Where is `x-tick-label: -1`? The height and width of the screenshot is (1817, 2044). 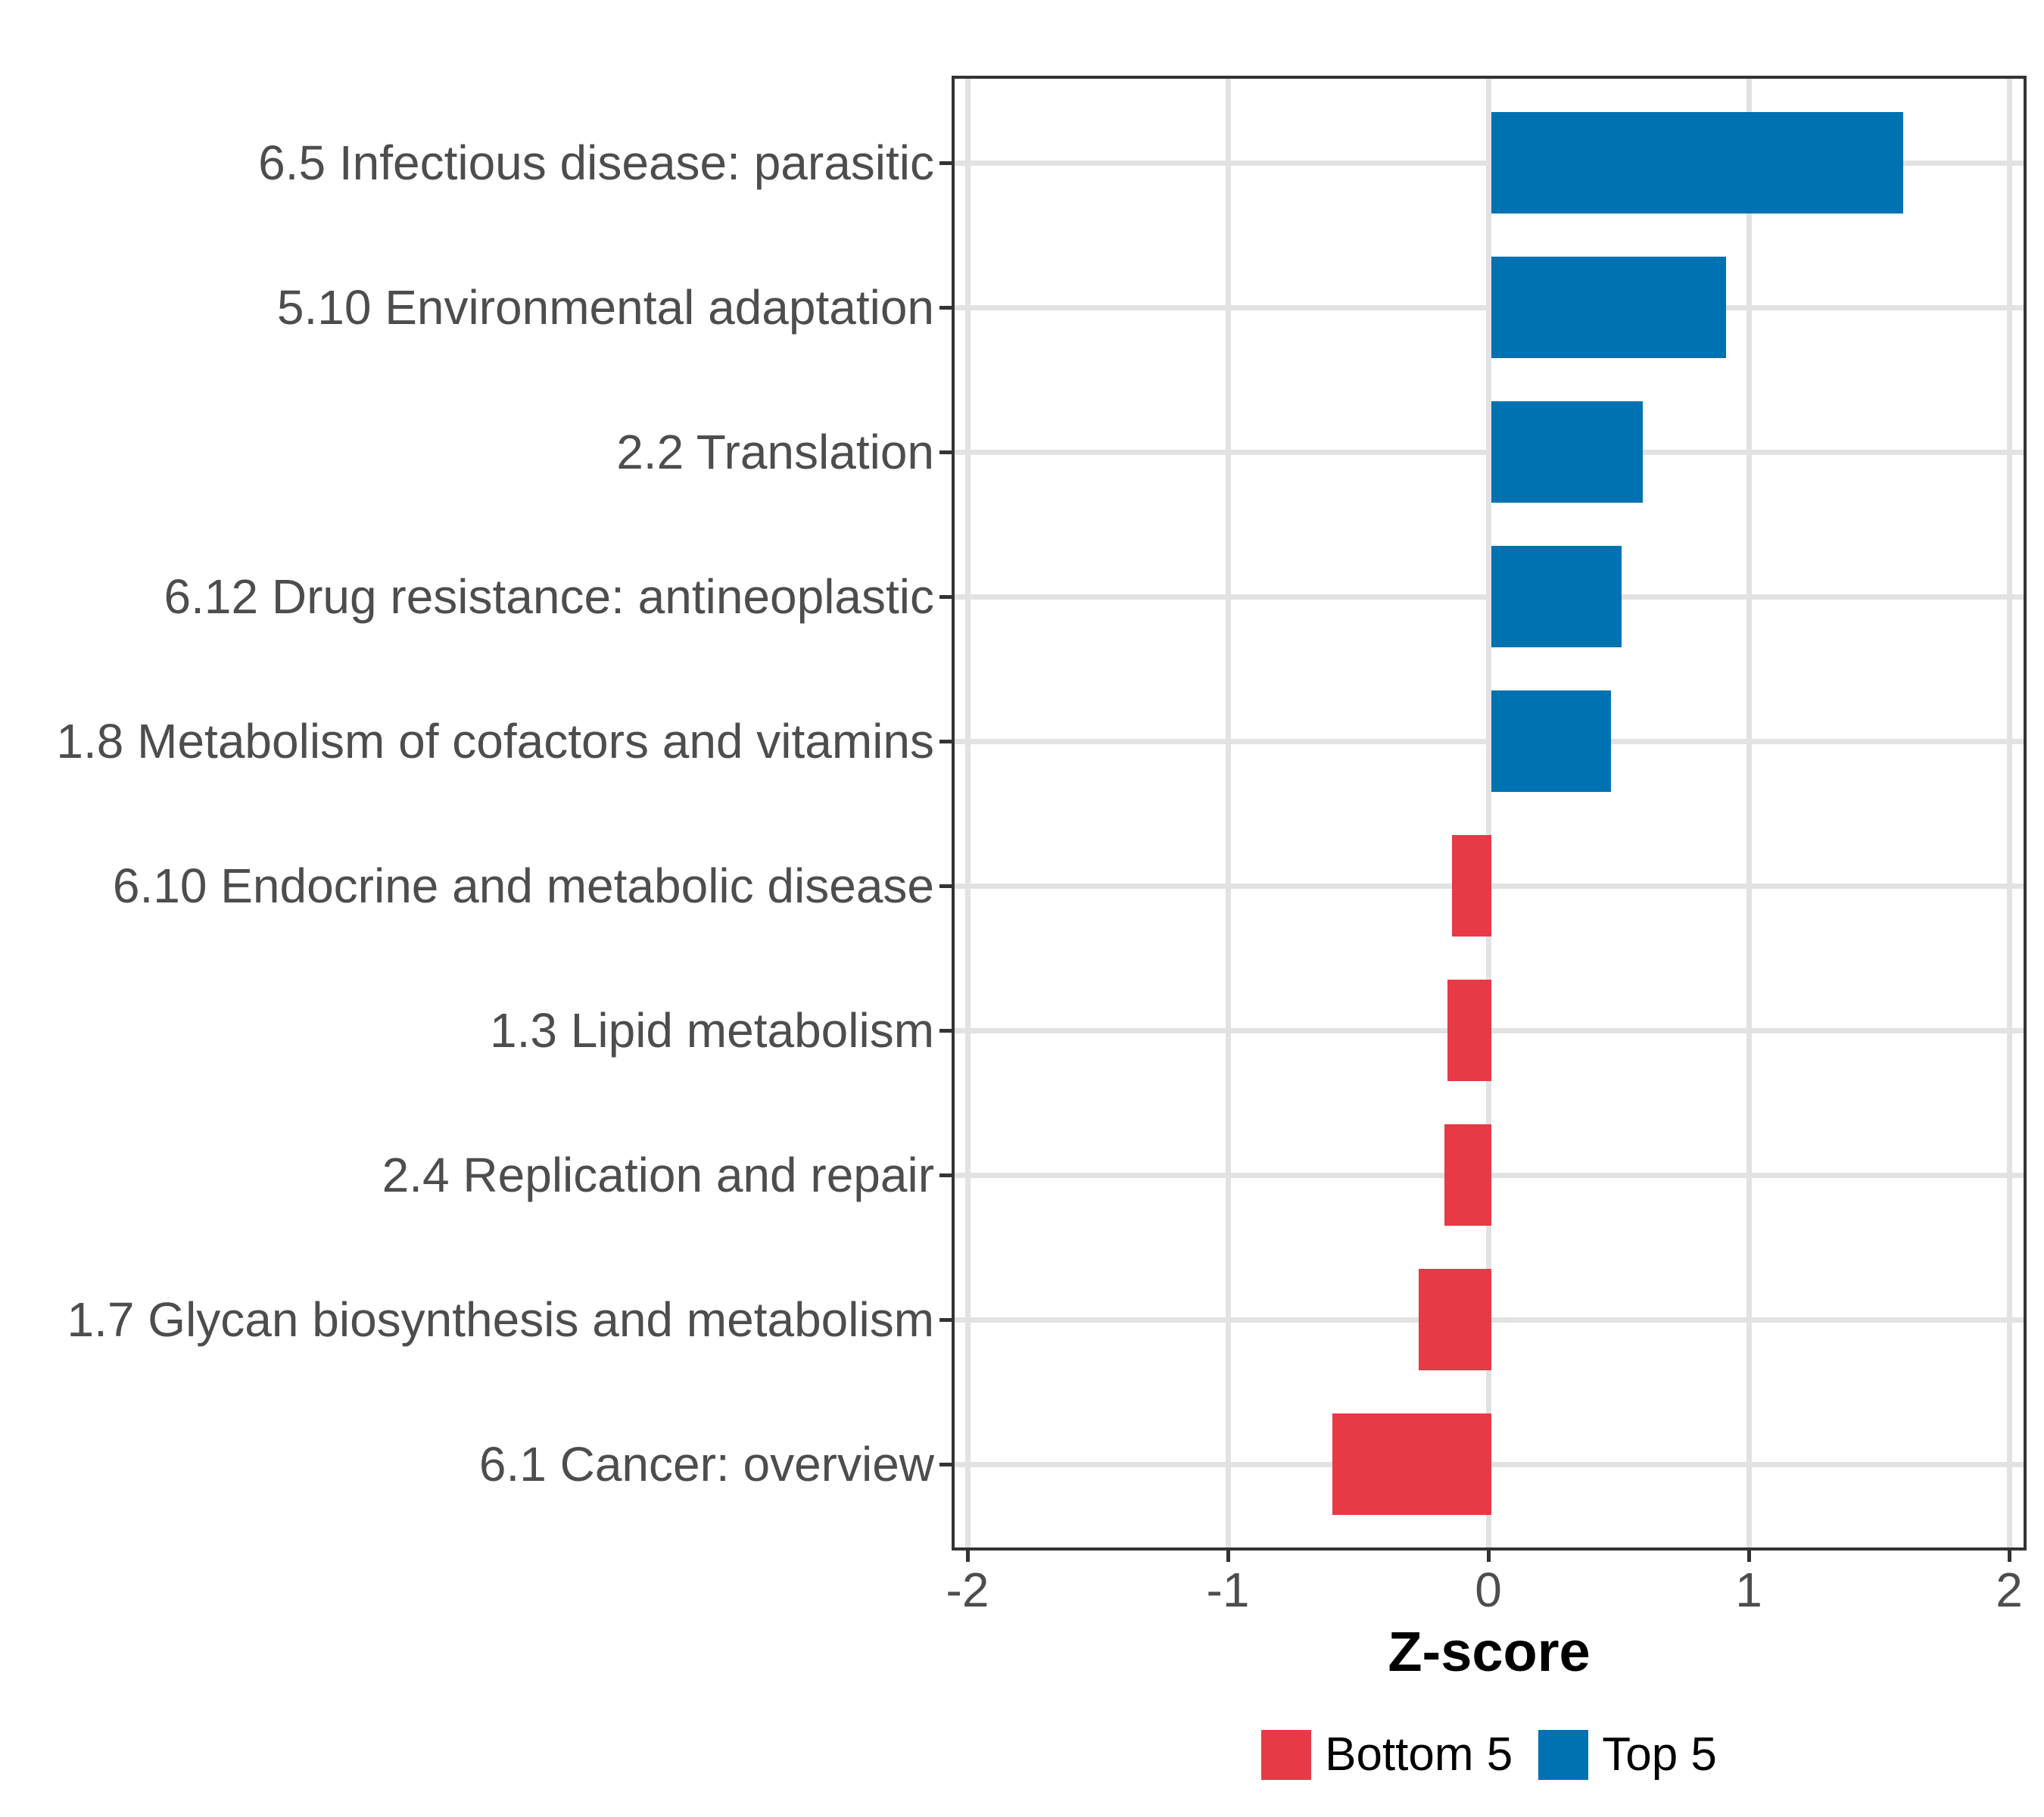
x-tick-label: -1 is located at coordinates (1228, 1590).